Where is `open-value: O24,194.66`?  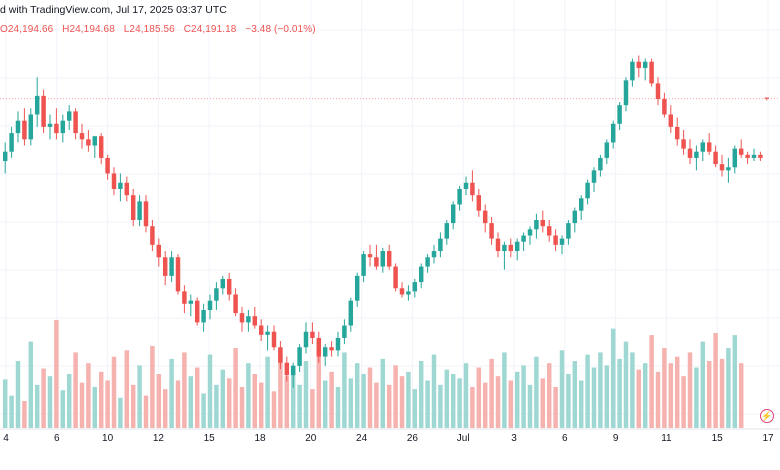 open-value: O24,194.66 is located at coordinates (27, 29).